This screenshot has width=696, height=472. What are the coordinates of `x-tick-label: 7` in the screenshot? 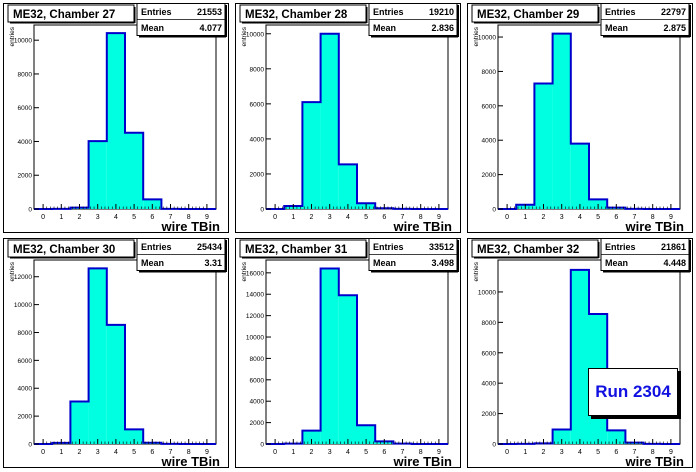 It's located at (171, 452).